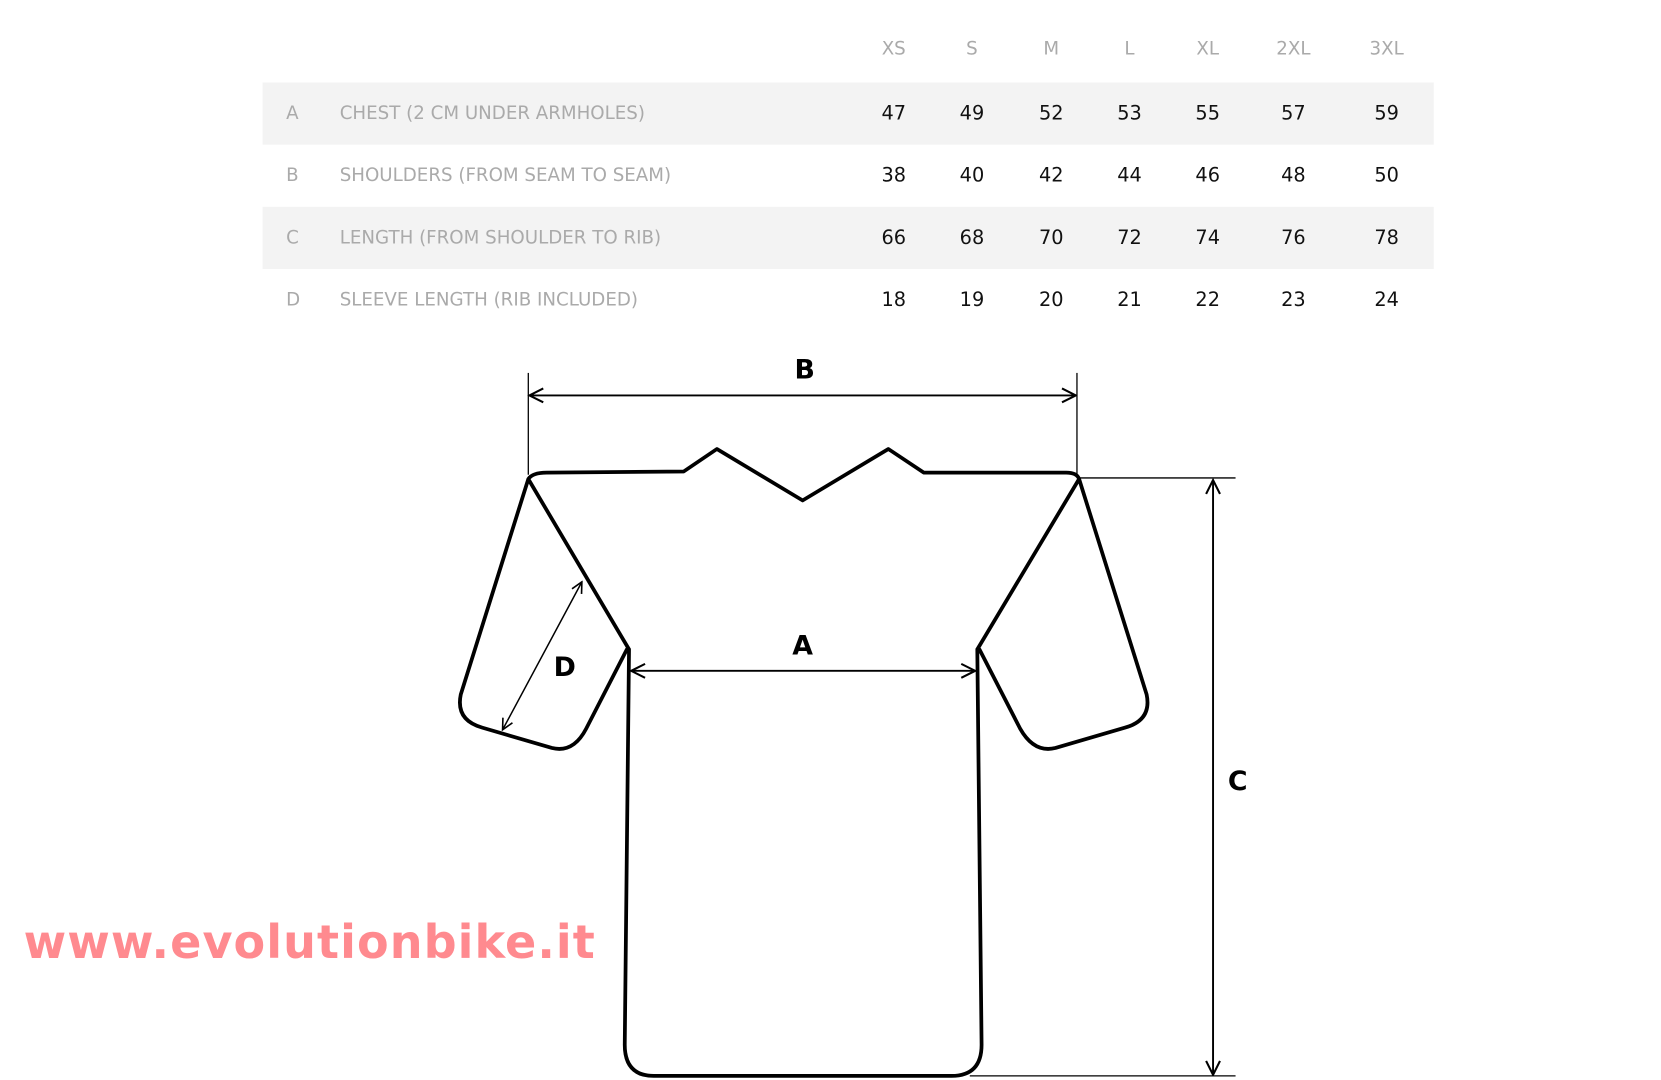  I want to click on measurement-cell: 78, so click(1386, 238).